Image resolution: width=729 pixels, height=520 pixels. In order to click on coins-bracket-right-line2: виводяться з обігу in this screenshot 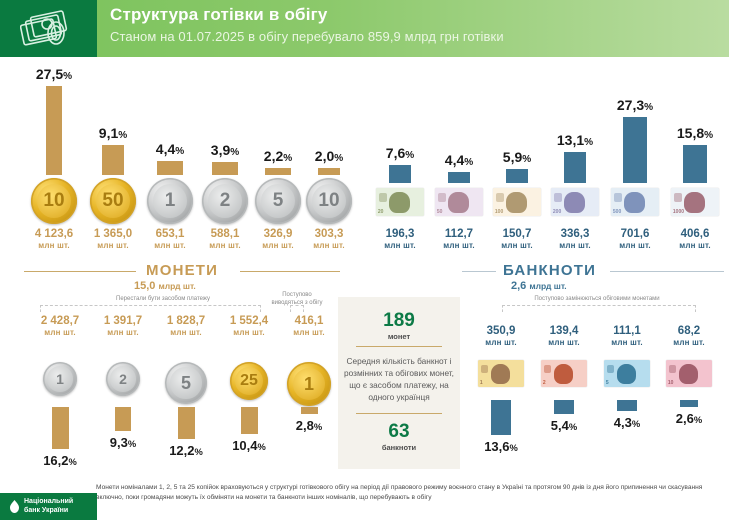, I will do `click(297, 302)`.